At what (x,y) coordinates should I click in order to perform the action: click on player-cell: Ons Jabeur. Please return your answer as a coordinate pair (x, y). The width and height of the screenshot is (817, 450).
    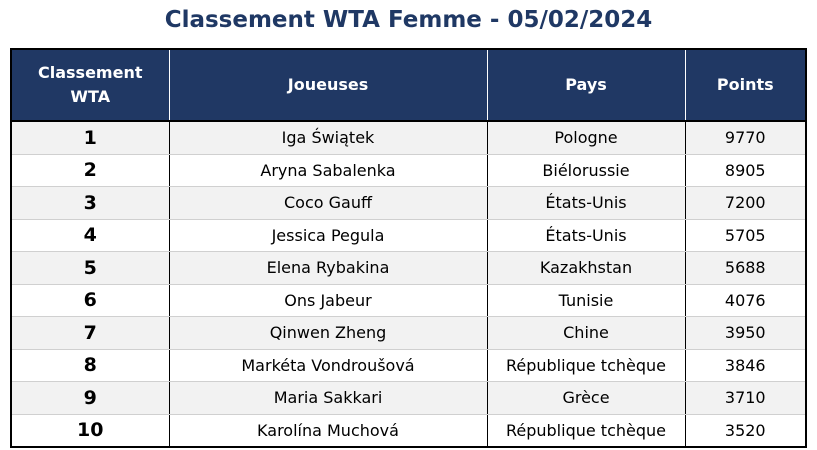
    Looking at the image, I should click on (328, 300).